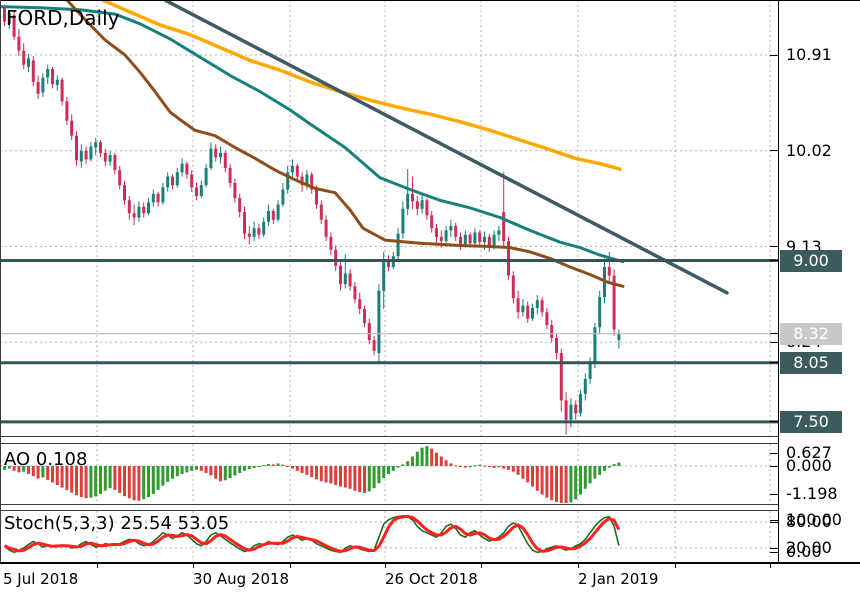 The width and height of the screenshot is (860, 600). I want to click on scale-tick, so click(774, 247).